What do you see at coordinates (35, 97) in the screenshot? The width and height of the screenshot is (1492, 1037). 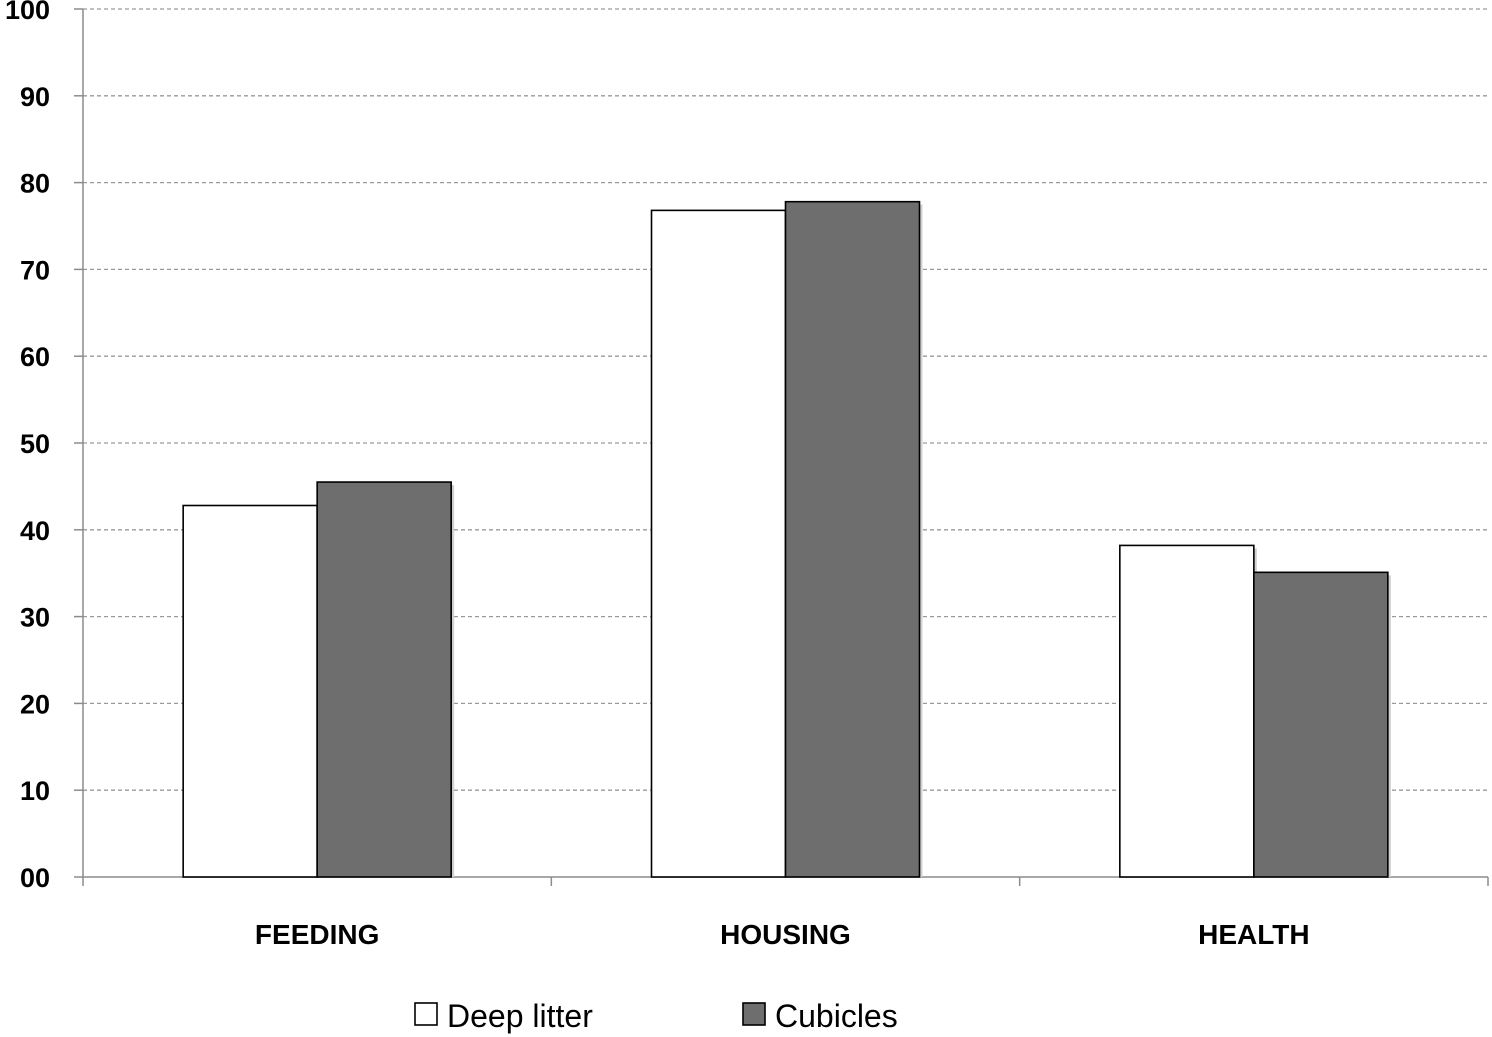 I see `y-tick-label: 90` at bounding box center [35, 97].